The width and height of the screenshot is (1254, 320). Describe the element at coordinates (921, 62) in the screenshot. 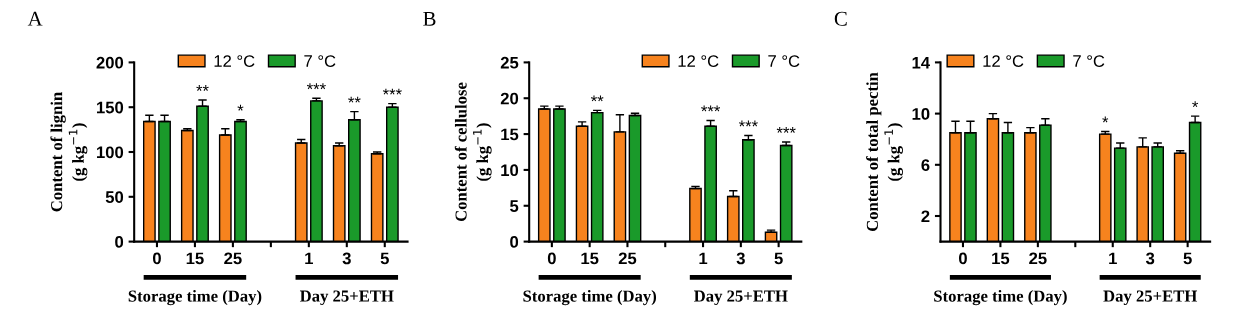

I see `y-tick-label: 14` at that location.